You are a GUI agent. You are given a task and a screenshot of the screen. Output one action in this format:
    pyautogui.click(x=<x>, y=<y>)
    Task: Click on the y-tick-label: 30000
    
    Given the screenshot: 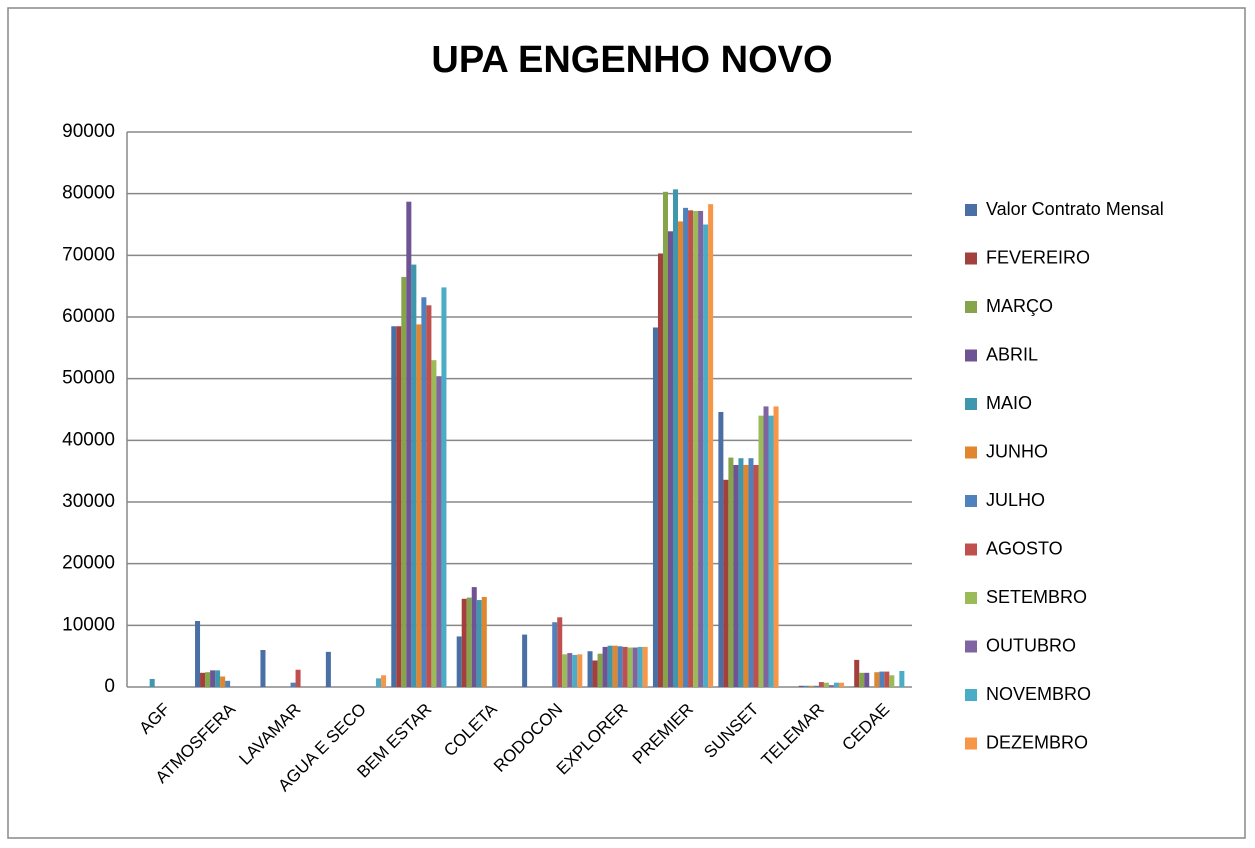 What is the action you would take?
    pyautogui.click(x=88, y=501)
    